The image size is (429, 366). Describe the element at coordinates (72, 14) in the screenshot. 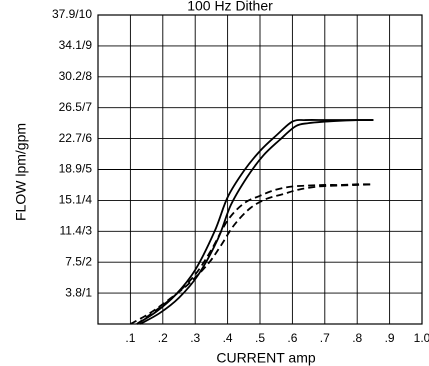

I see `y-tick-label-10: 37.9/10` at that location.